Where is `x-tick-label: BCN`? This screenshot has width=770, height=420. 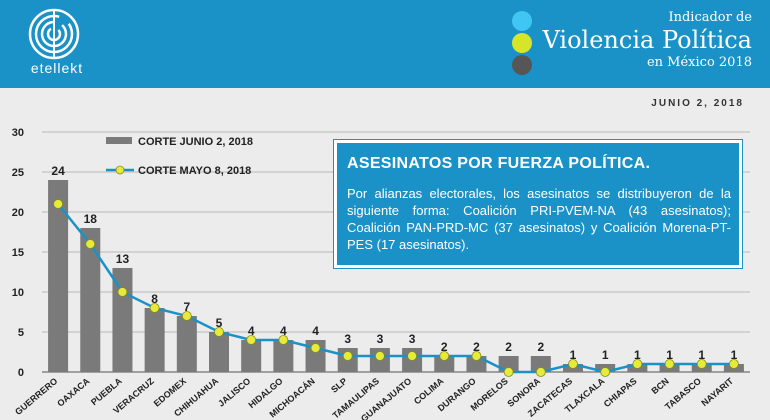
x-tick-label: BCN is located at coordinates (659, 386).